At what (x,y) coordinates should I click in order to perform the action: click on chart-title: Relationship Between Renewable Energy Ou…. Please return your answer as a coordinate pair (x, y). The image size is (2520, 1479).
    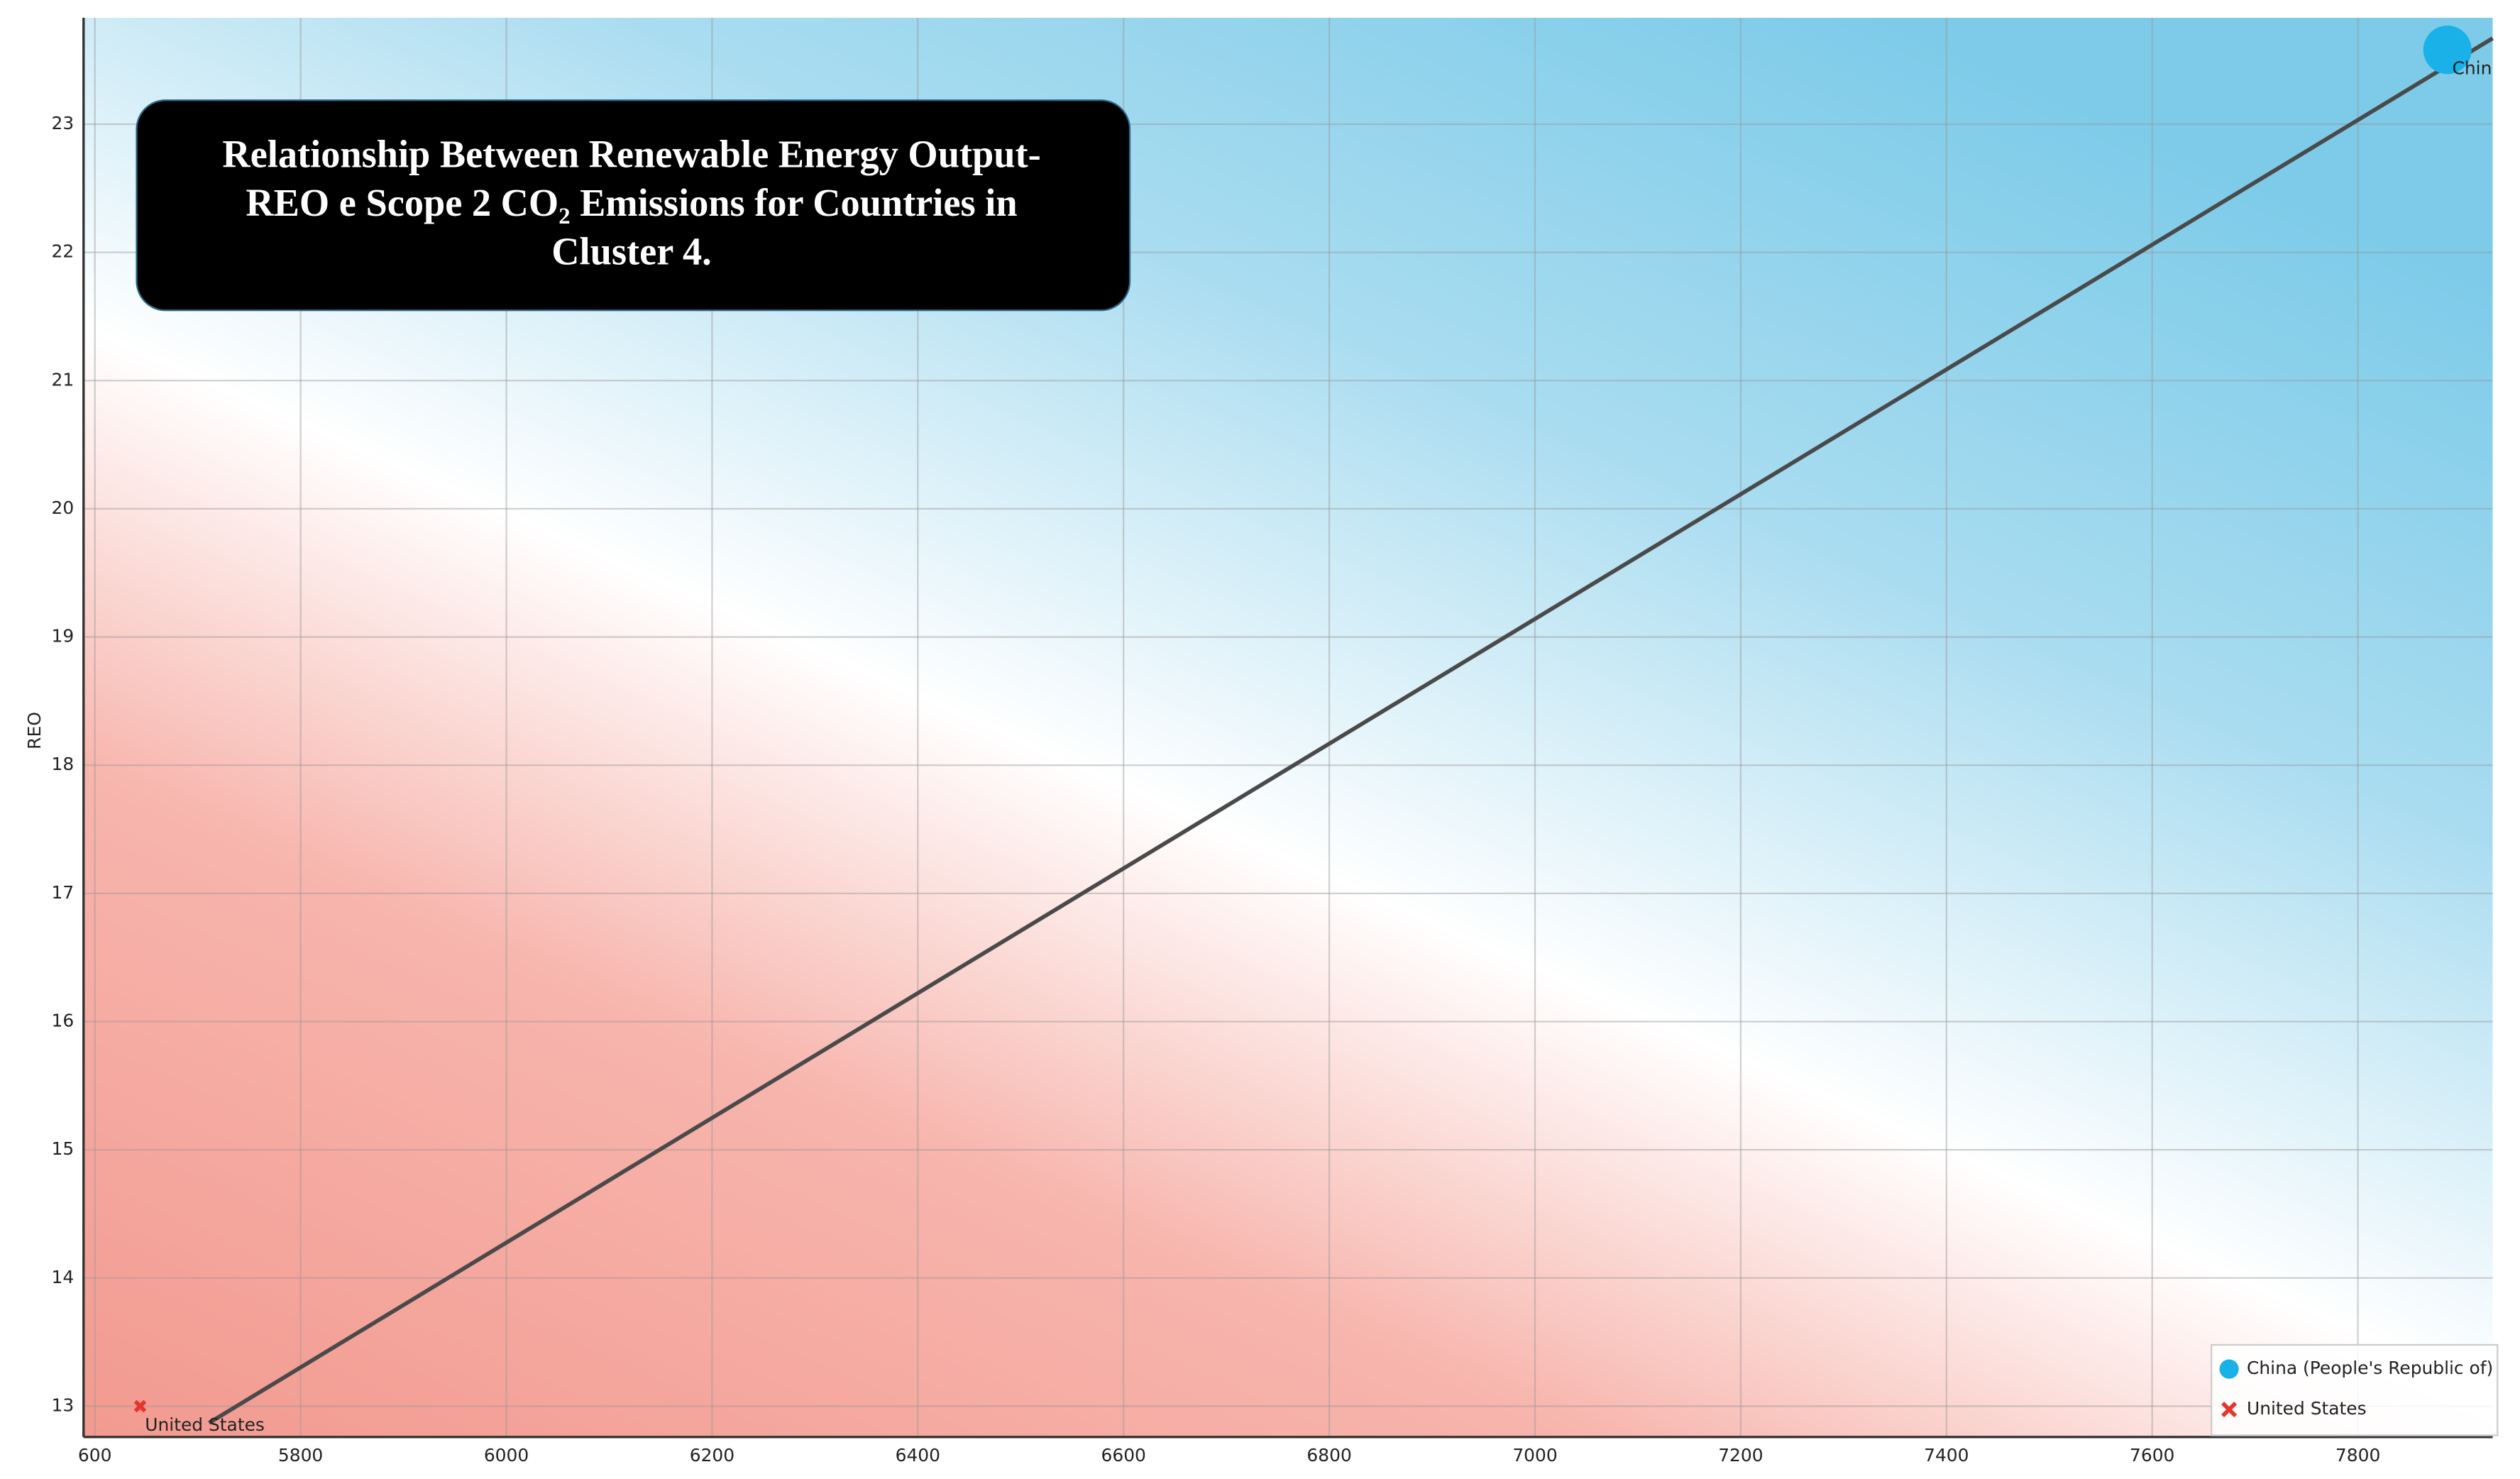
    Looking at the image, I should click on (631, 154).